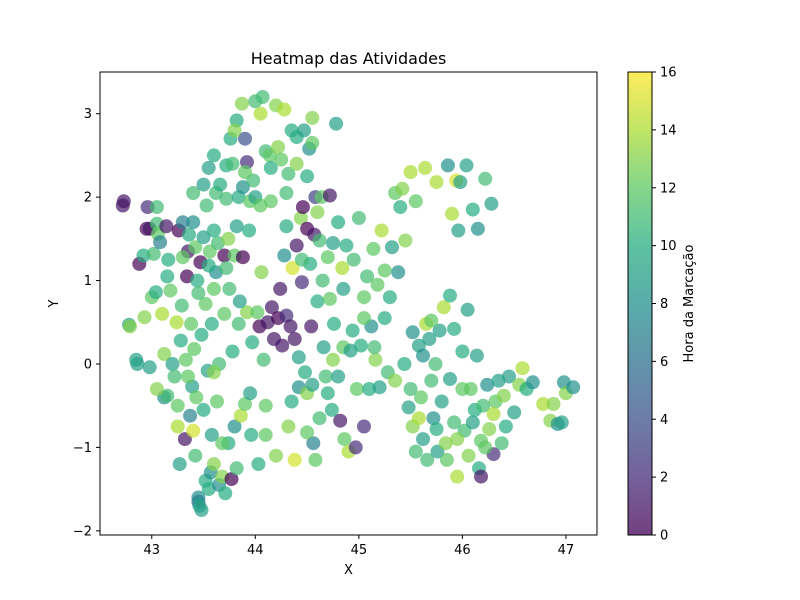 The height and width of the screenshot is (600, 800). What do you see at coordinates (86, 323) in the screenshot?
I see `y-axis: −2 −1 0 1 2 3` at bounding box center [86, 323].